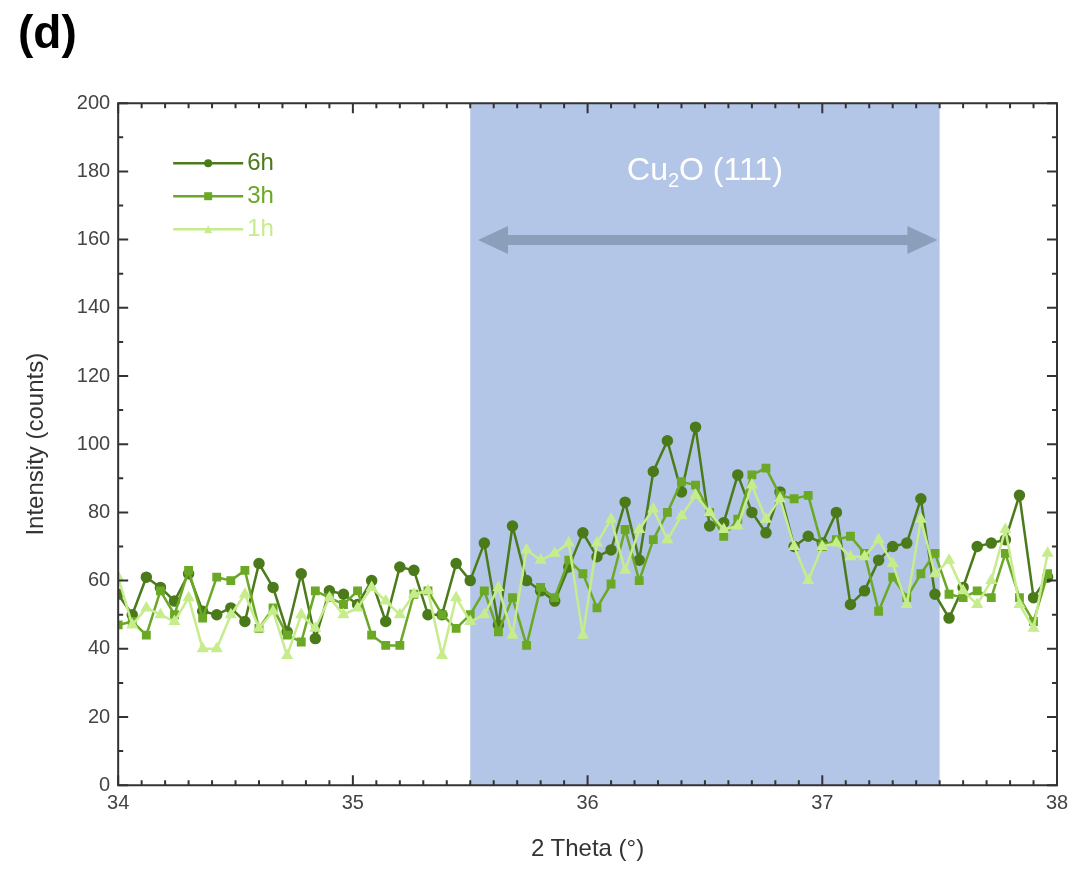 Image resolution: width=1085 pixels, height=878 pixels. Describe the element at coordinates (93, 169) in the screenshot. I see `y-tick-label: 180` at that location.